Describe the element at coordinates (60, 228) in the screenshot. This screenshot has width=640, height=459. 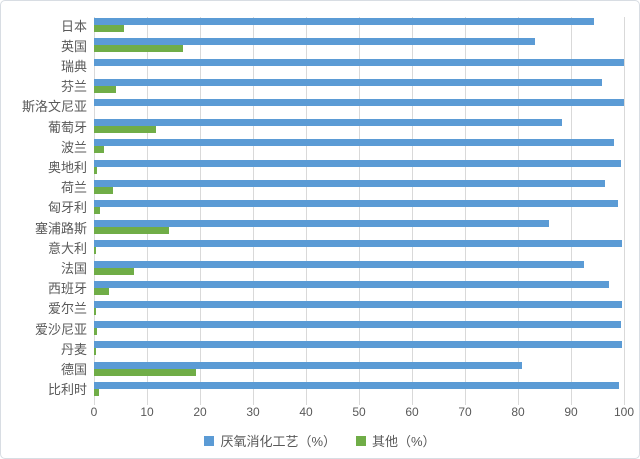
I see `y-axis-label: 塞浦路斯` at that location.